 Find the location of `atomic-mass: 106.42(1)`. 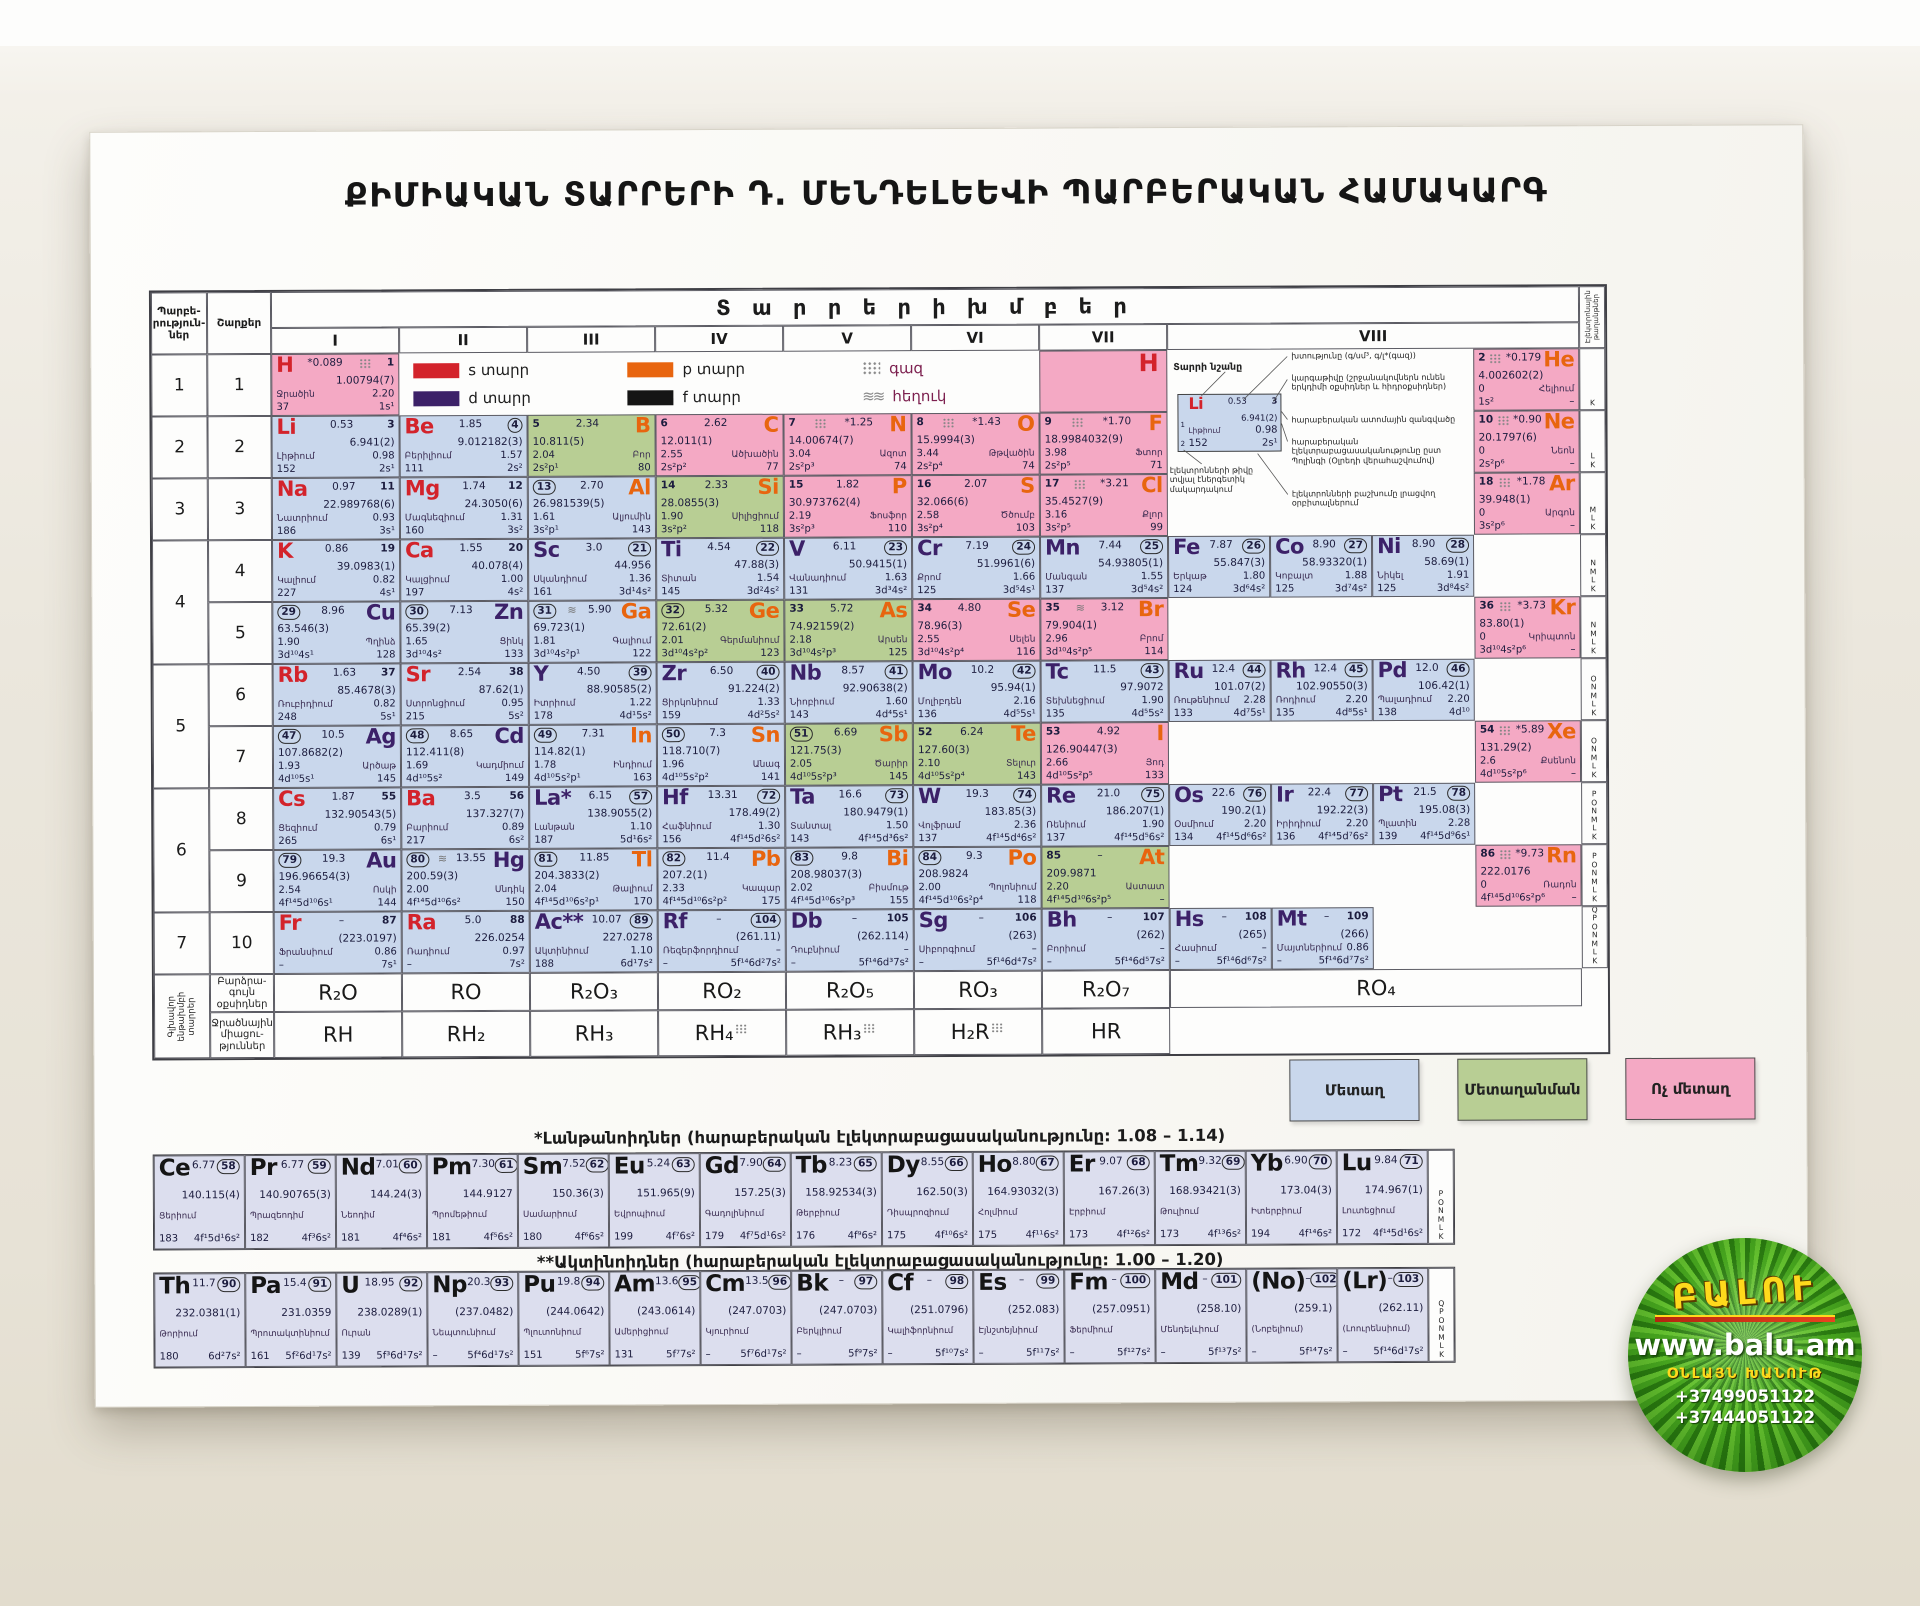

atomic-mass: 106.42(1) is located at coordinates (1444, 685).